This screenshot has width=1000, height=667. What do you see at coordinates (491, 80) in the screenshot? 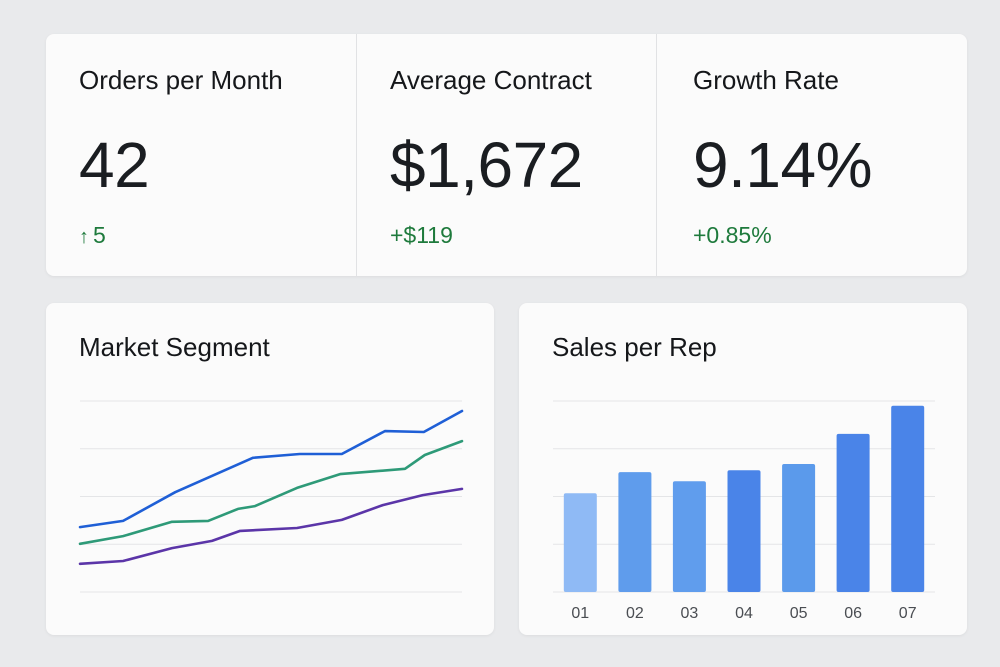
I see `kpi-title: Average Contract` at bounding box center [491, 80].